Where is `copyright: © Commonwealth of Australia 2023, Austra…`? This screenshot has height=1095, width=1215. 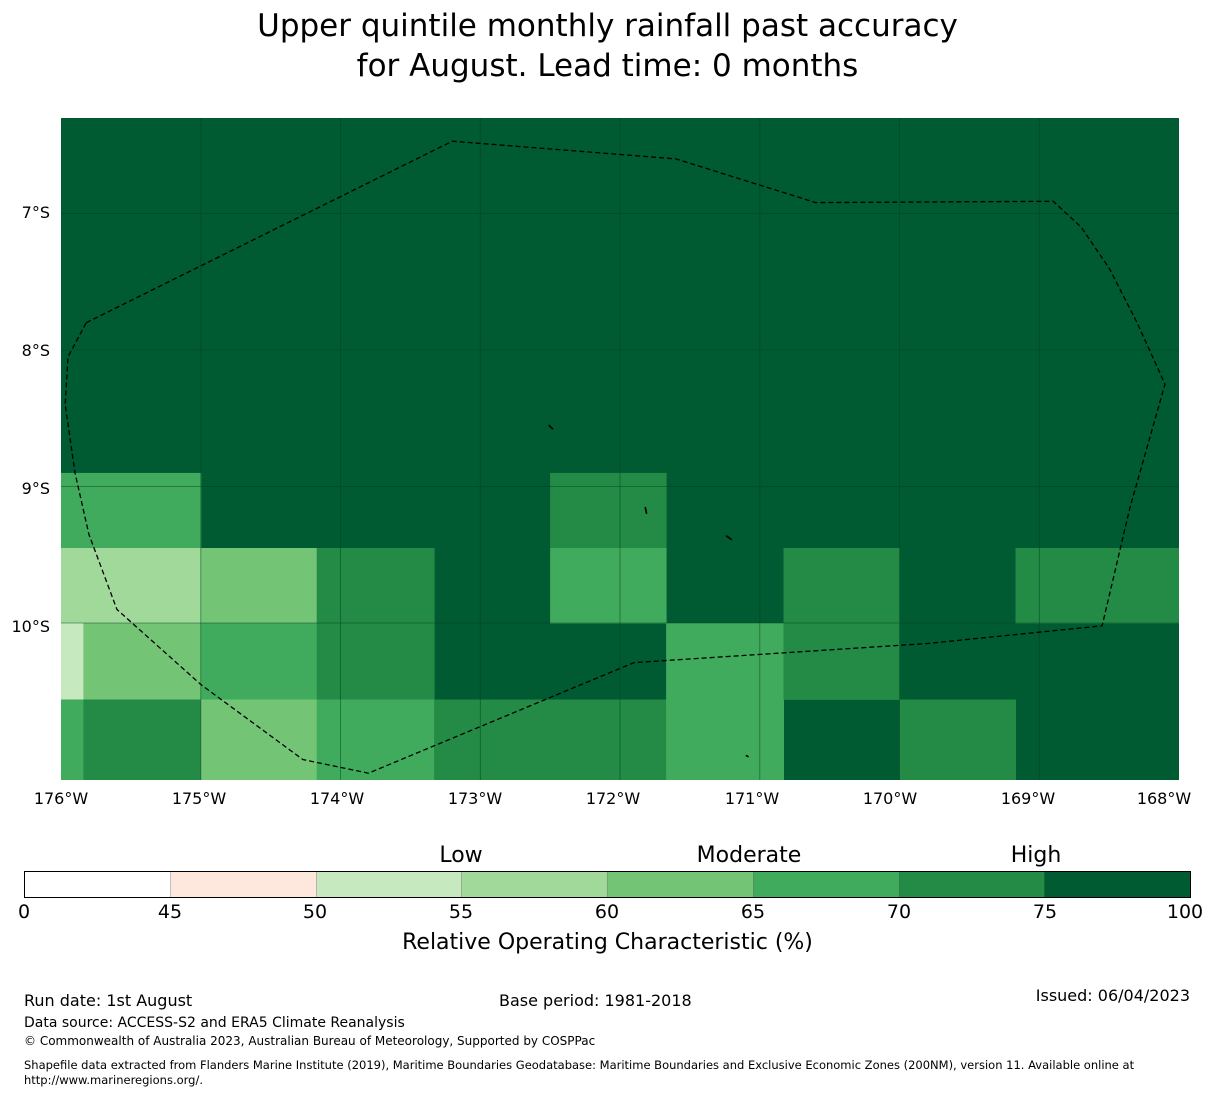
copyright: © Commonwealth of Australia 2023, Austra… is located at coordinates (310, 1041).